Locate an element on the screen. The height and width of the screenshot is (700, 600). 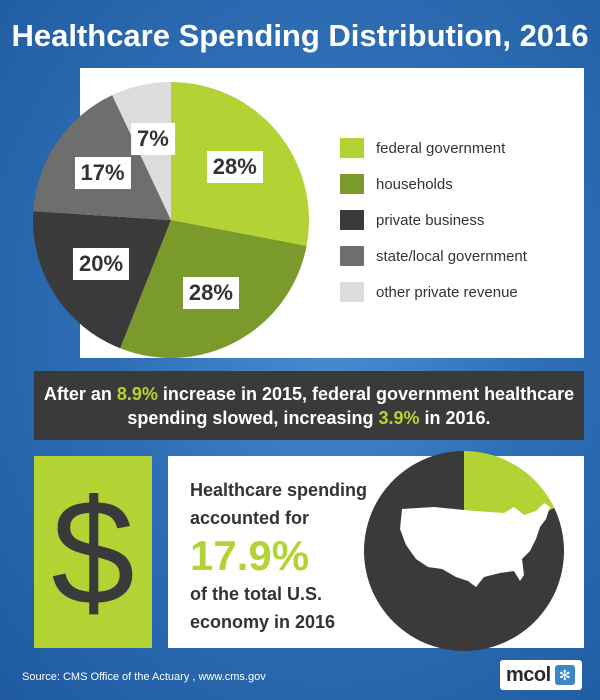
snowflake-icon: ✻ is located at coordinates (564, 675).